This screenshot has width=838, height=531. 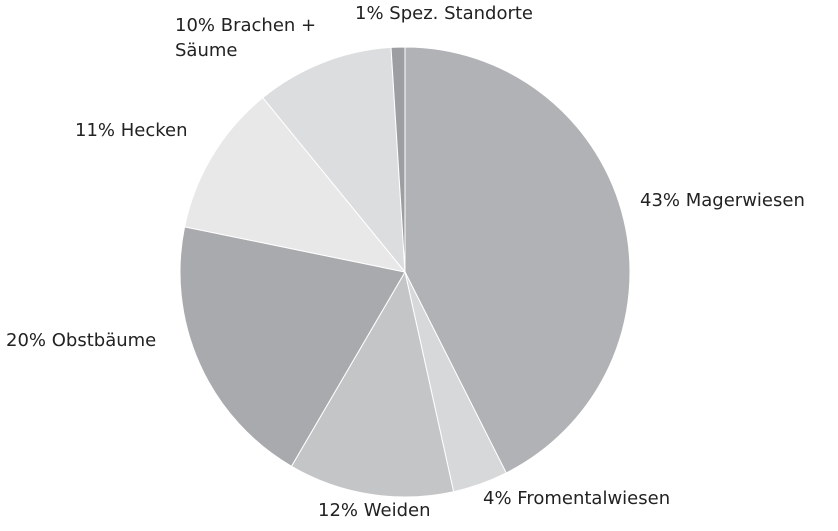 What do you see at coordinates (369, 13) in the screenshot?
I see `value-label: 1%` at bounding box center [369, 13].